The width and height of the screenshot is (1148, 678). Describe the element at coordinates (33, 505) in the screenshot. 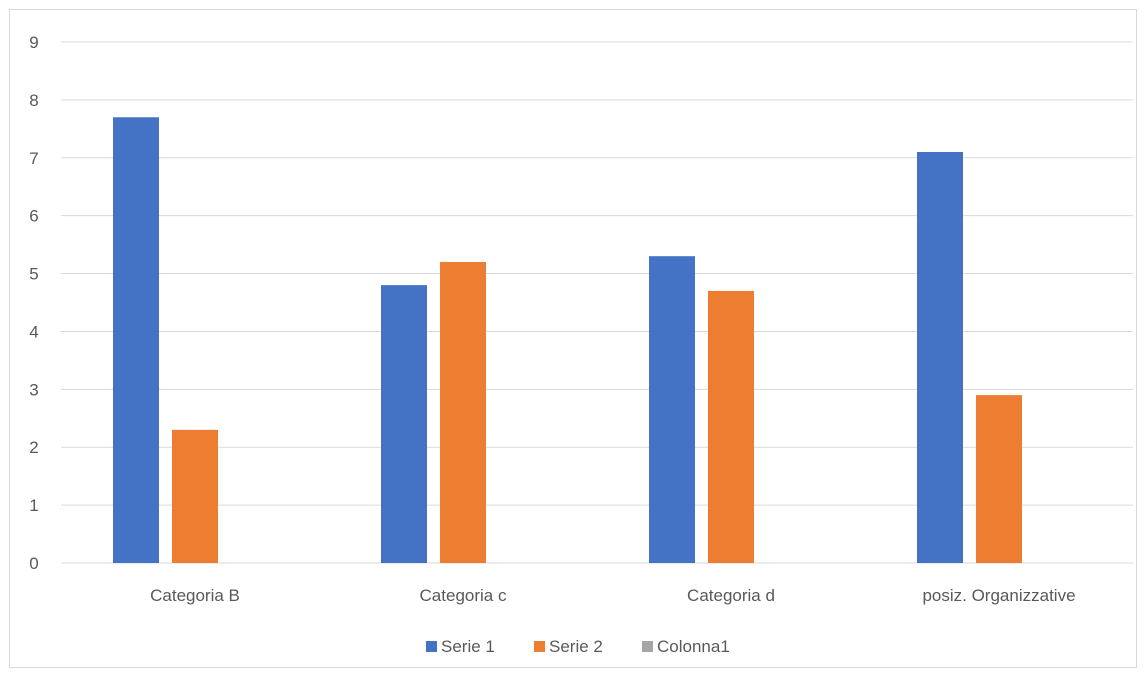

I see `y-tick-label: 1` at that location.